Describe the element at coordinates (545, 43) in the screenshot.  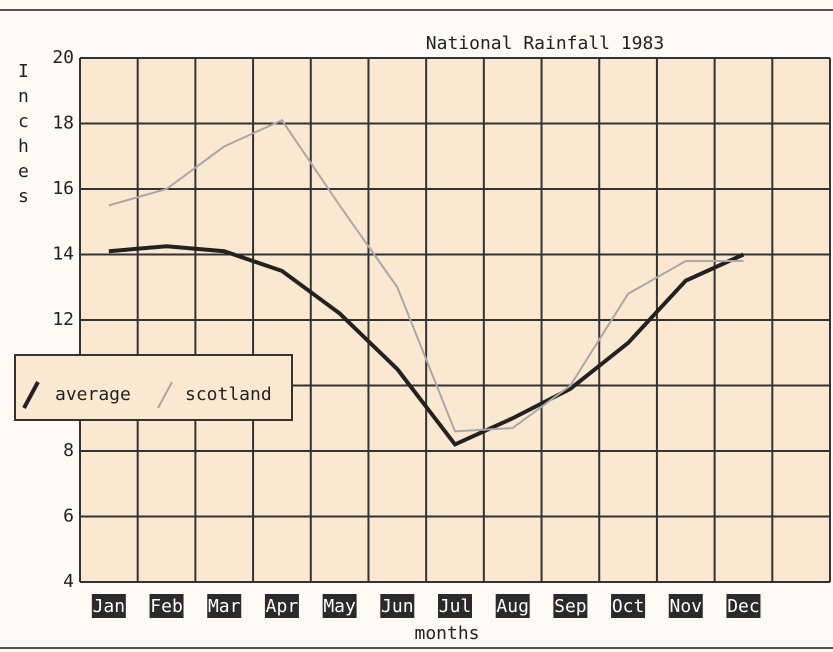
I see `chart-title: National Rainfall 1983` at that location.